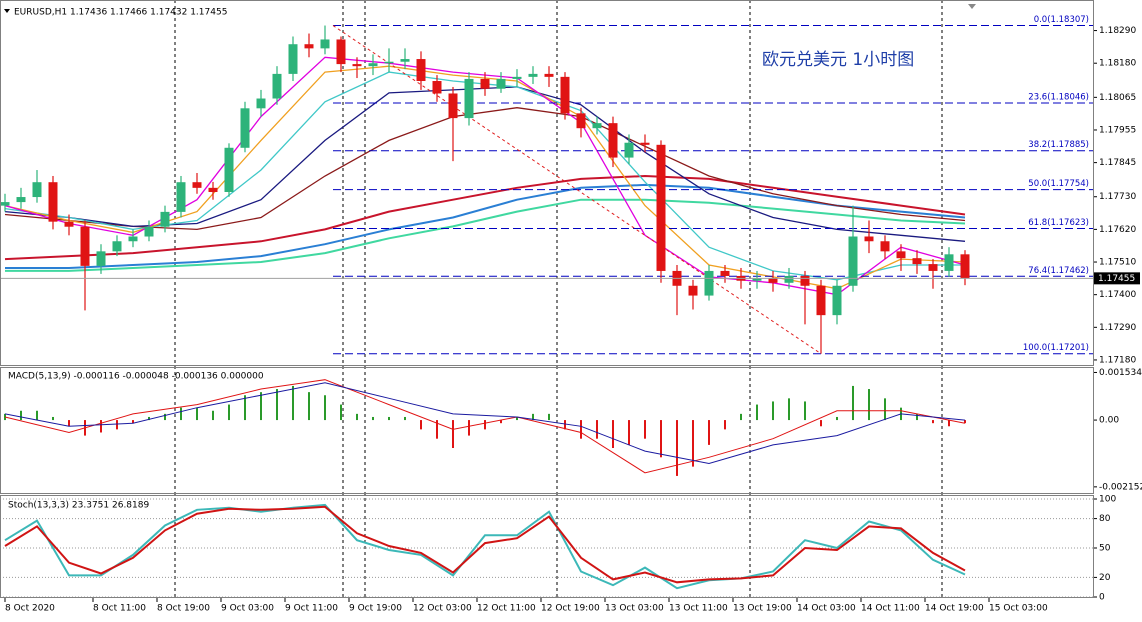  Describe the element at coordinates (1117, 130) in the screenshot. I see `y-tick-label: 1.17955` at that location.